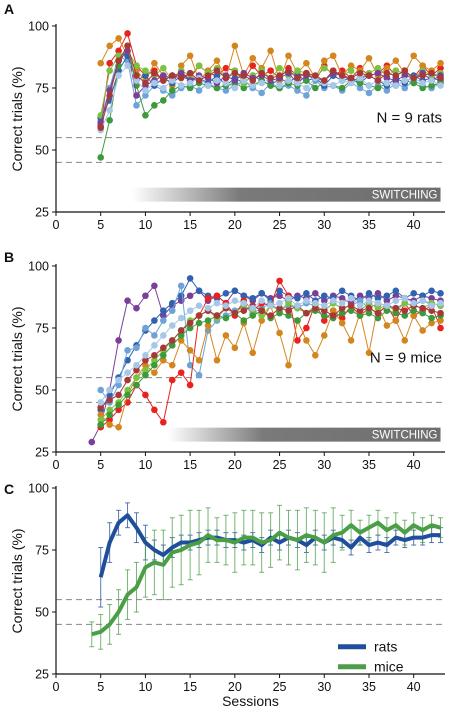  What do you see at coordinates (304, 434) in the screenshot?
I see `switching-bar` at bounding box center [304, 434].